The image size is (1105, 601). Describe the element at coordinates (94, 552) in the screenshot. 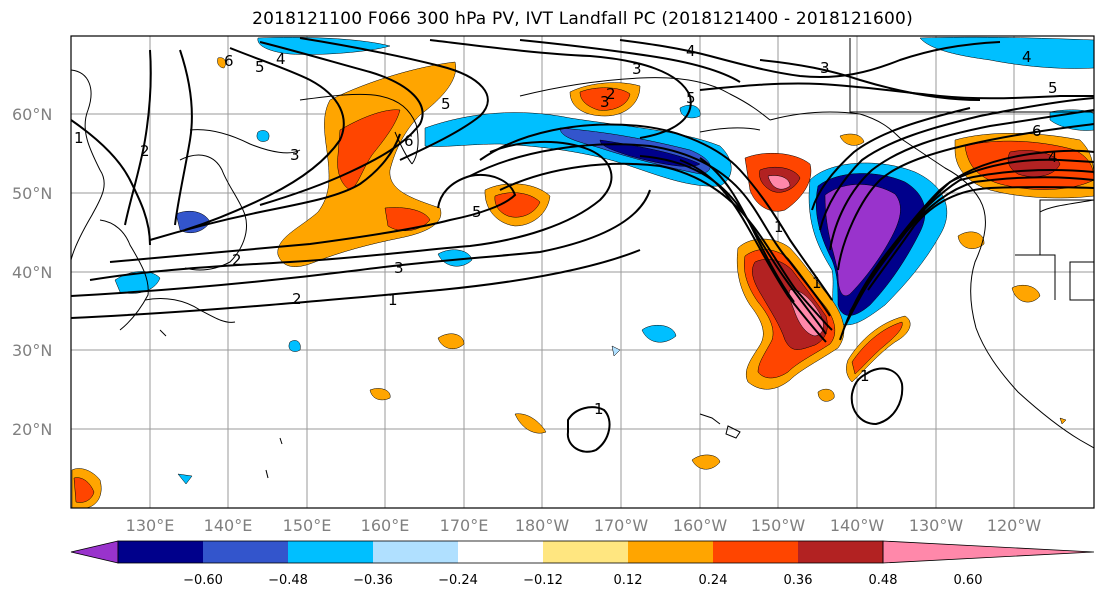

I see `colorbar-min-extension` at that location.